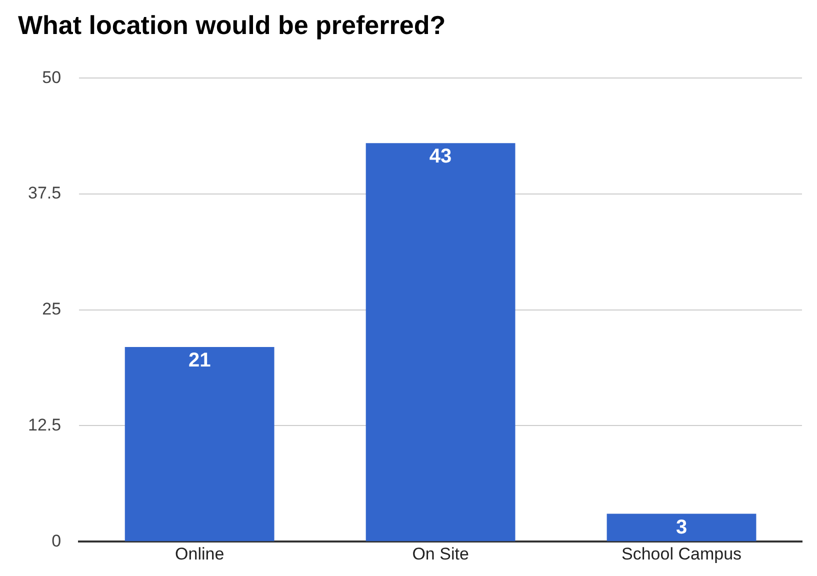 The image size is (817, 576). I want to click on chart-title: What location would be preferred?, so click(232, 25).